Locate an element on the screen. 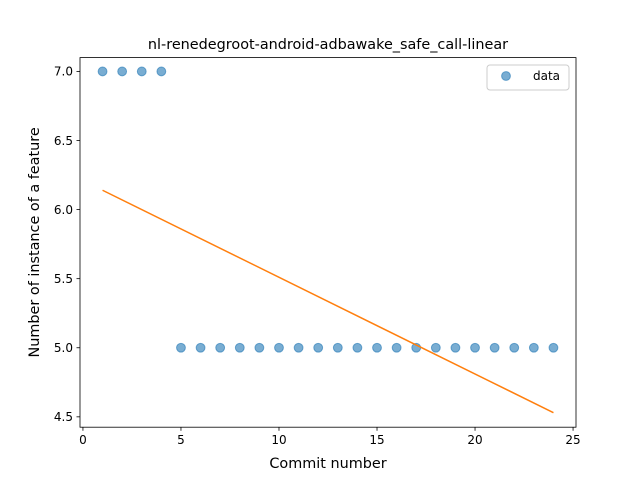 This screenshot has height=480, width=640. legend-box is located at coordinates (528, 77).